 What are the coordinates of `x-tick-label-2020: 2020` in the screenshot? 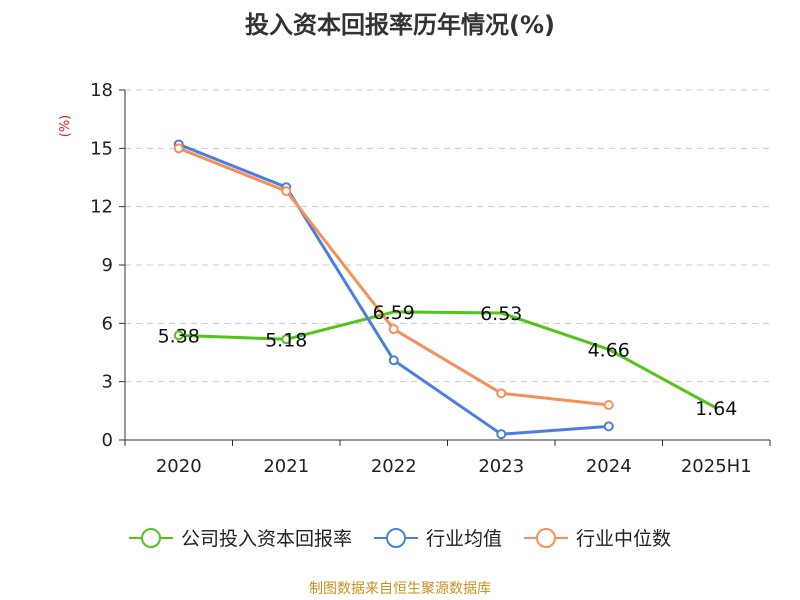 It's located at (179, 466).